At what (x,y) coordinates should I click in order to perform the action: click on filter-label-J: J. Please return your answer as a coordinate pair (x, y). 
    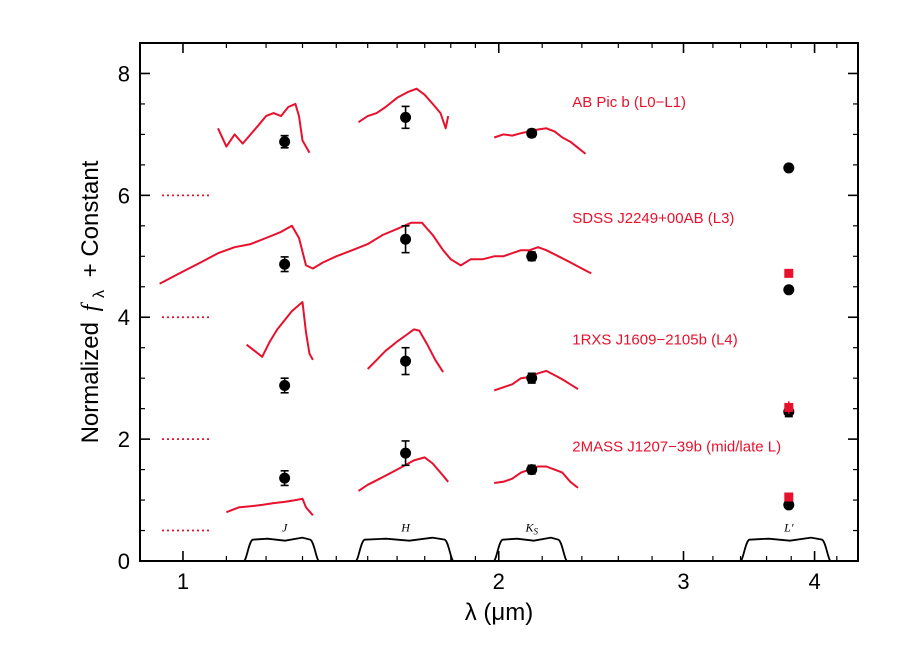
    Looking at the image, I should click on (285, 527).